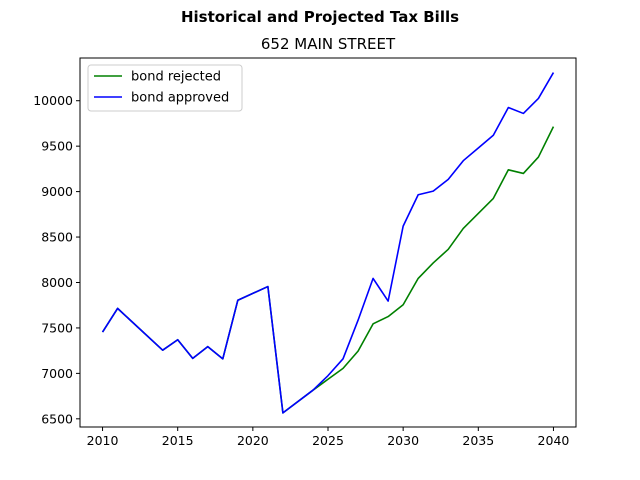 The image size is (640, 480). What do you see at coordinates (56, 259) in the screenshot?
I see `y-axis: 6500 7000 7500 8000 8500 9000 9500 10000` at bounding box center [56, 259].